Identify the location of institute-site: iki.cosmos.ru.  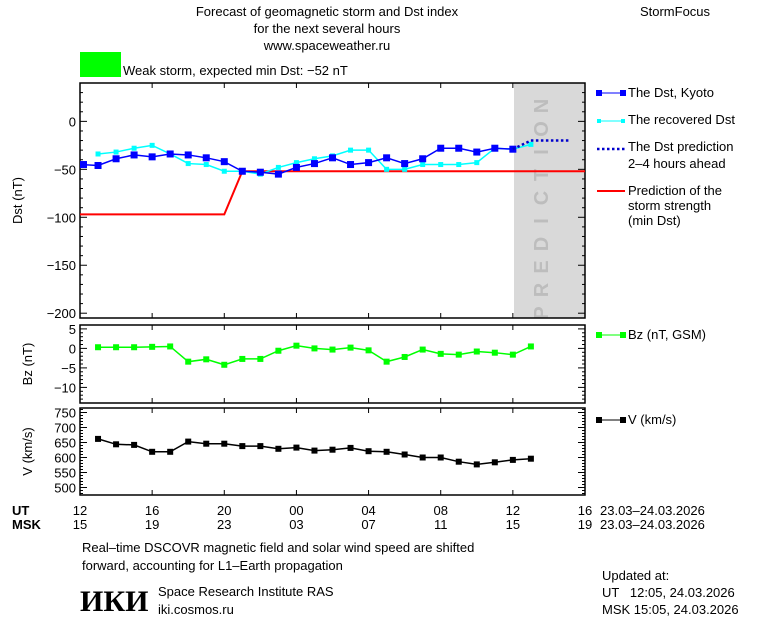
(196, 609).